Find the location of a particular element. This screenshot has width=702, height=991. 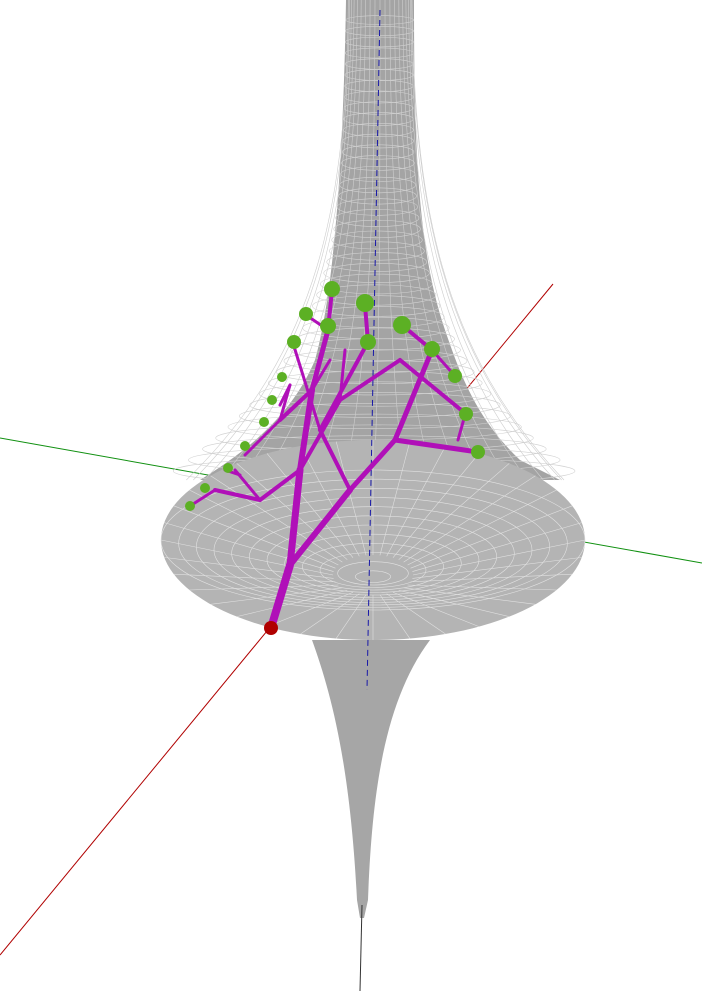

axis-z-dashed is located at coordinates (373, 350).